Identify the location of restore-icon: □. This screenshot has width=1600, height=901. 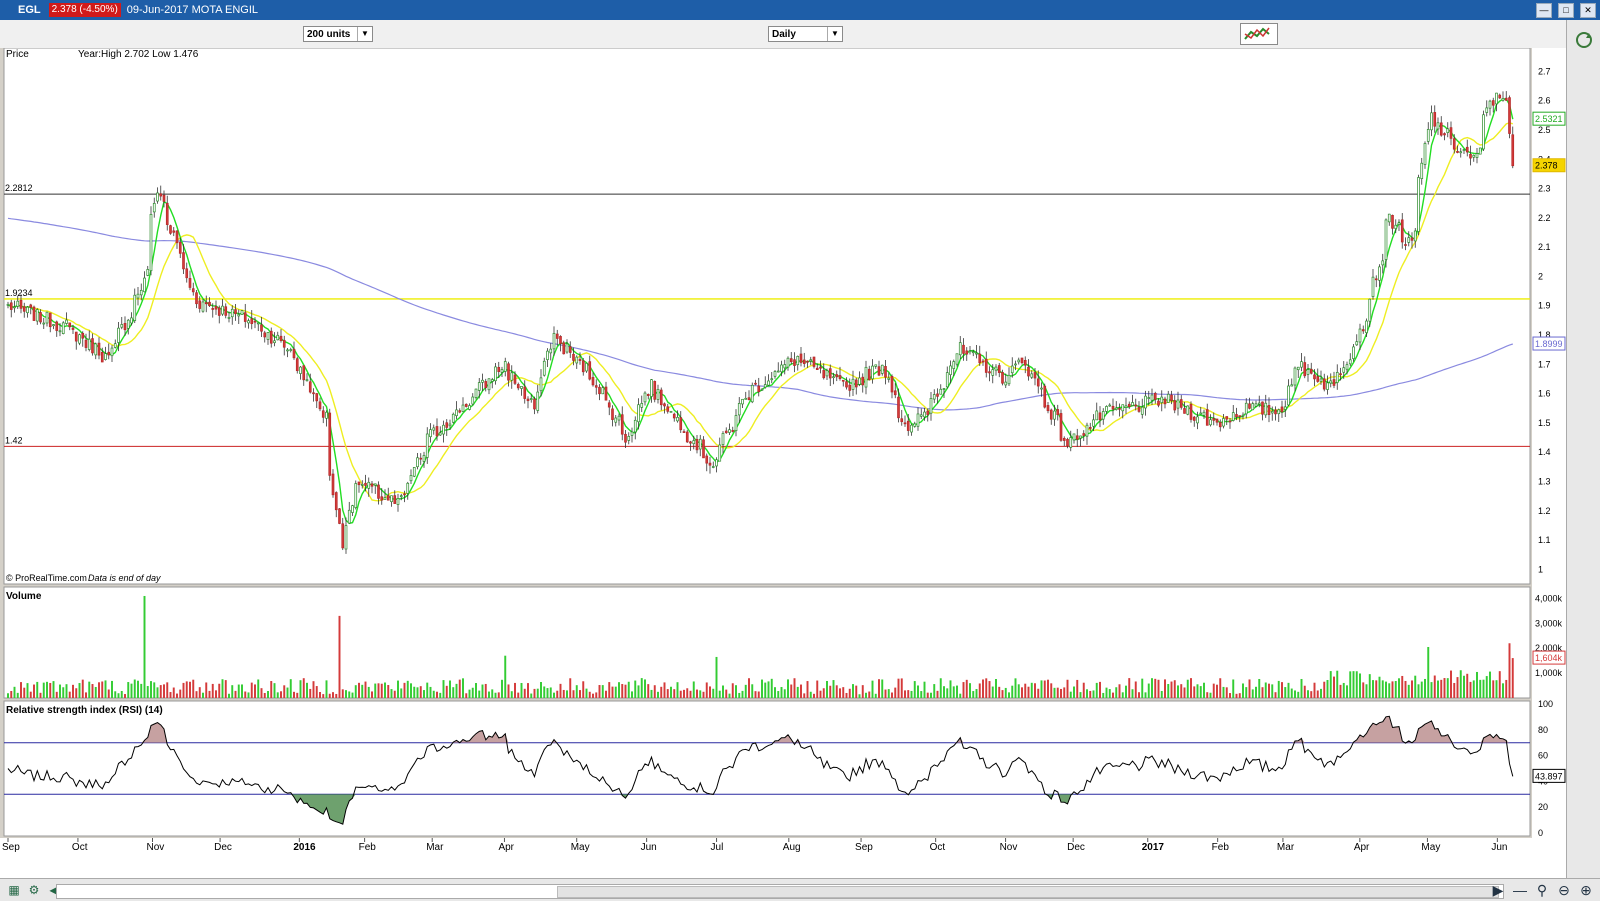
(1566, 10).